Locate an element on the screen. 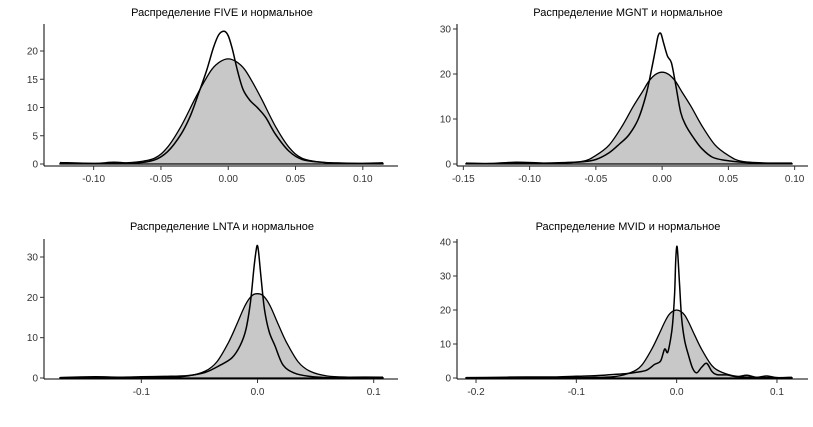 The height and width of the screenshot is (427, 813). x-ticks: -0.10 -0.05 0.00 0.05 0.10 is located at coordinates (227, 175).